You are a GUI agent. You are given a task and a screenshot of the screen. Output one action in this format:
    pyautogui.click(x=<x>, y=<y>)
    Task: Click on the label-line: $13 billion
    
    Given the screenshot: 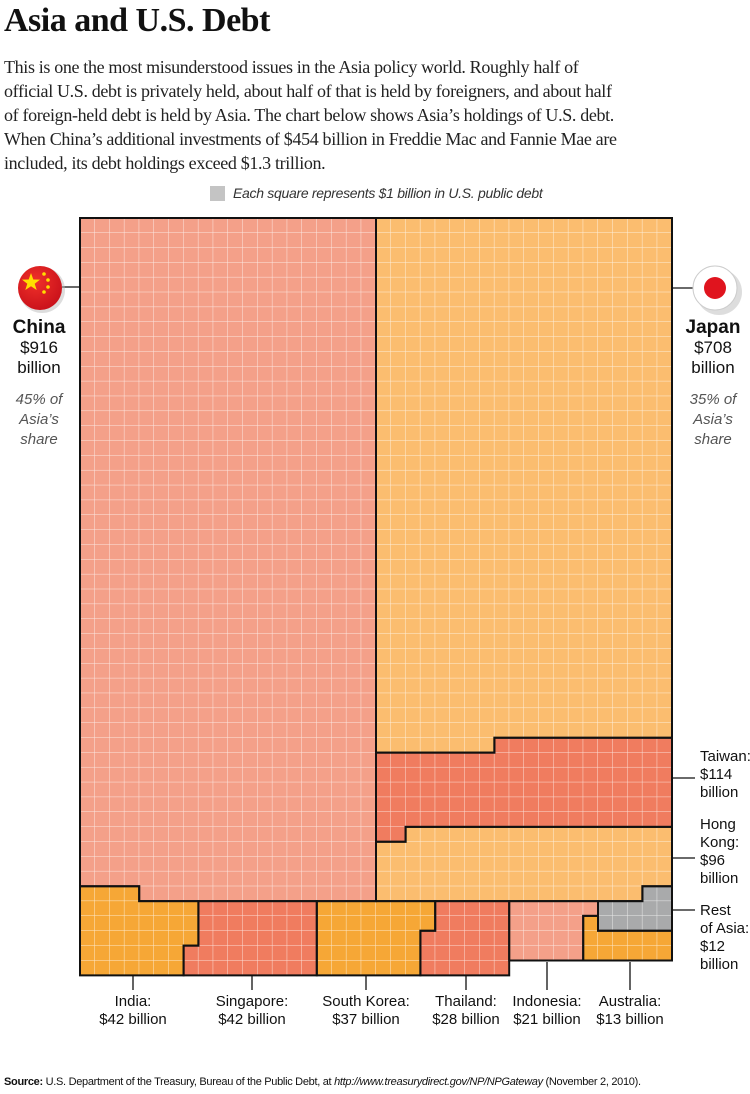 What is the action you would take?
    pyautogui.click(x=630, y=1019)
    